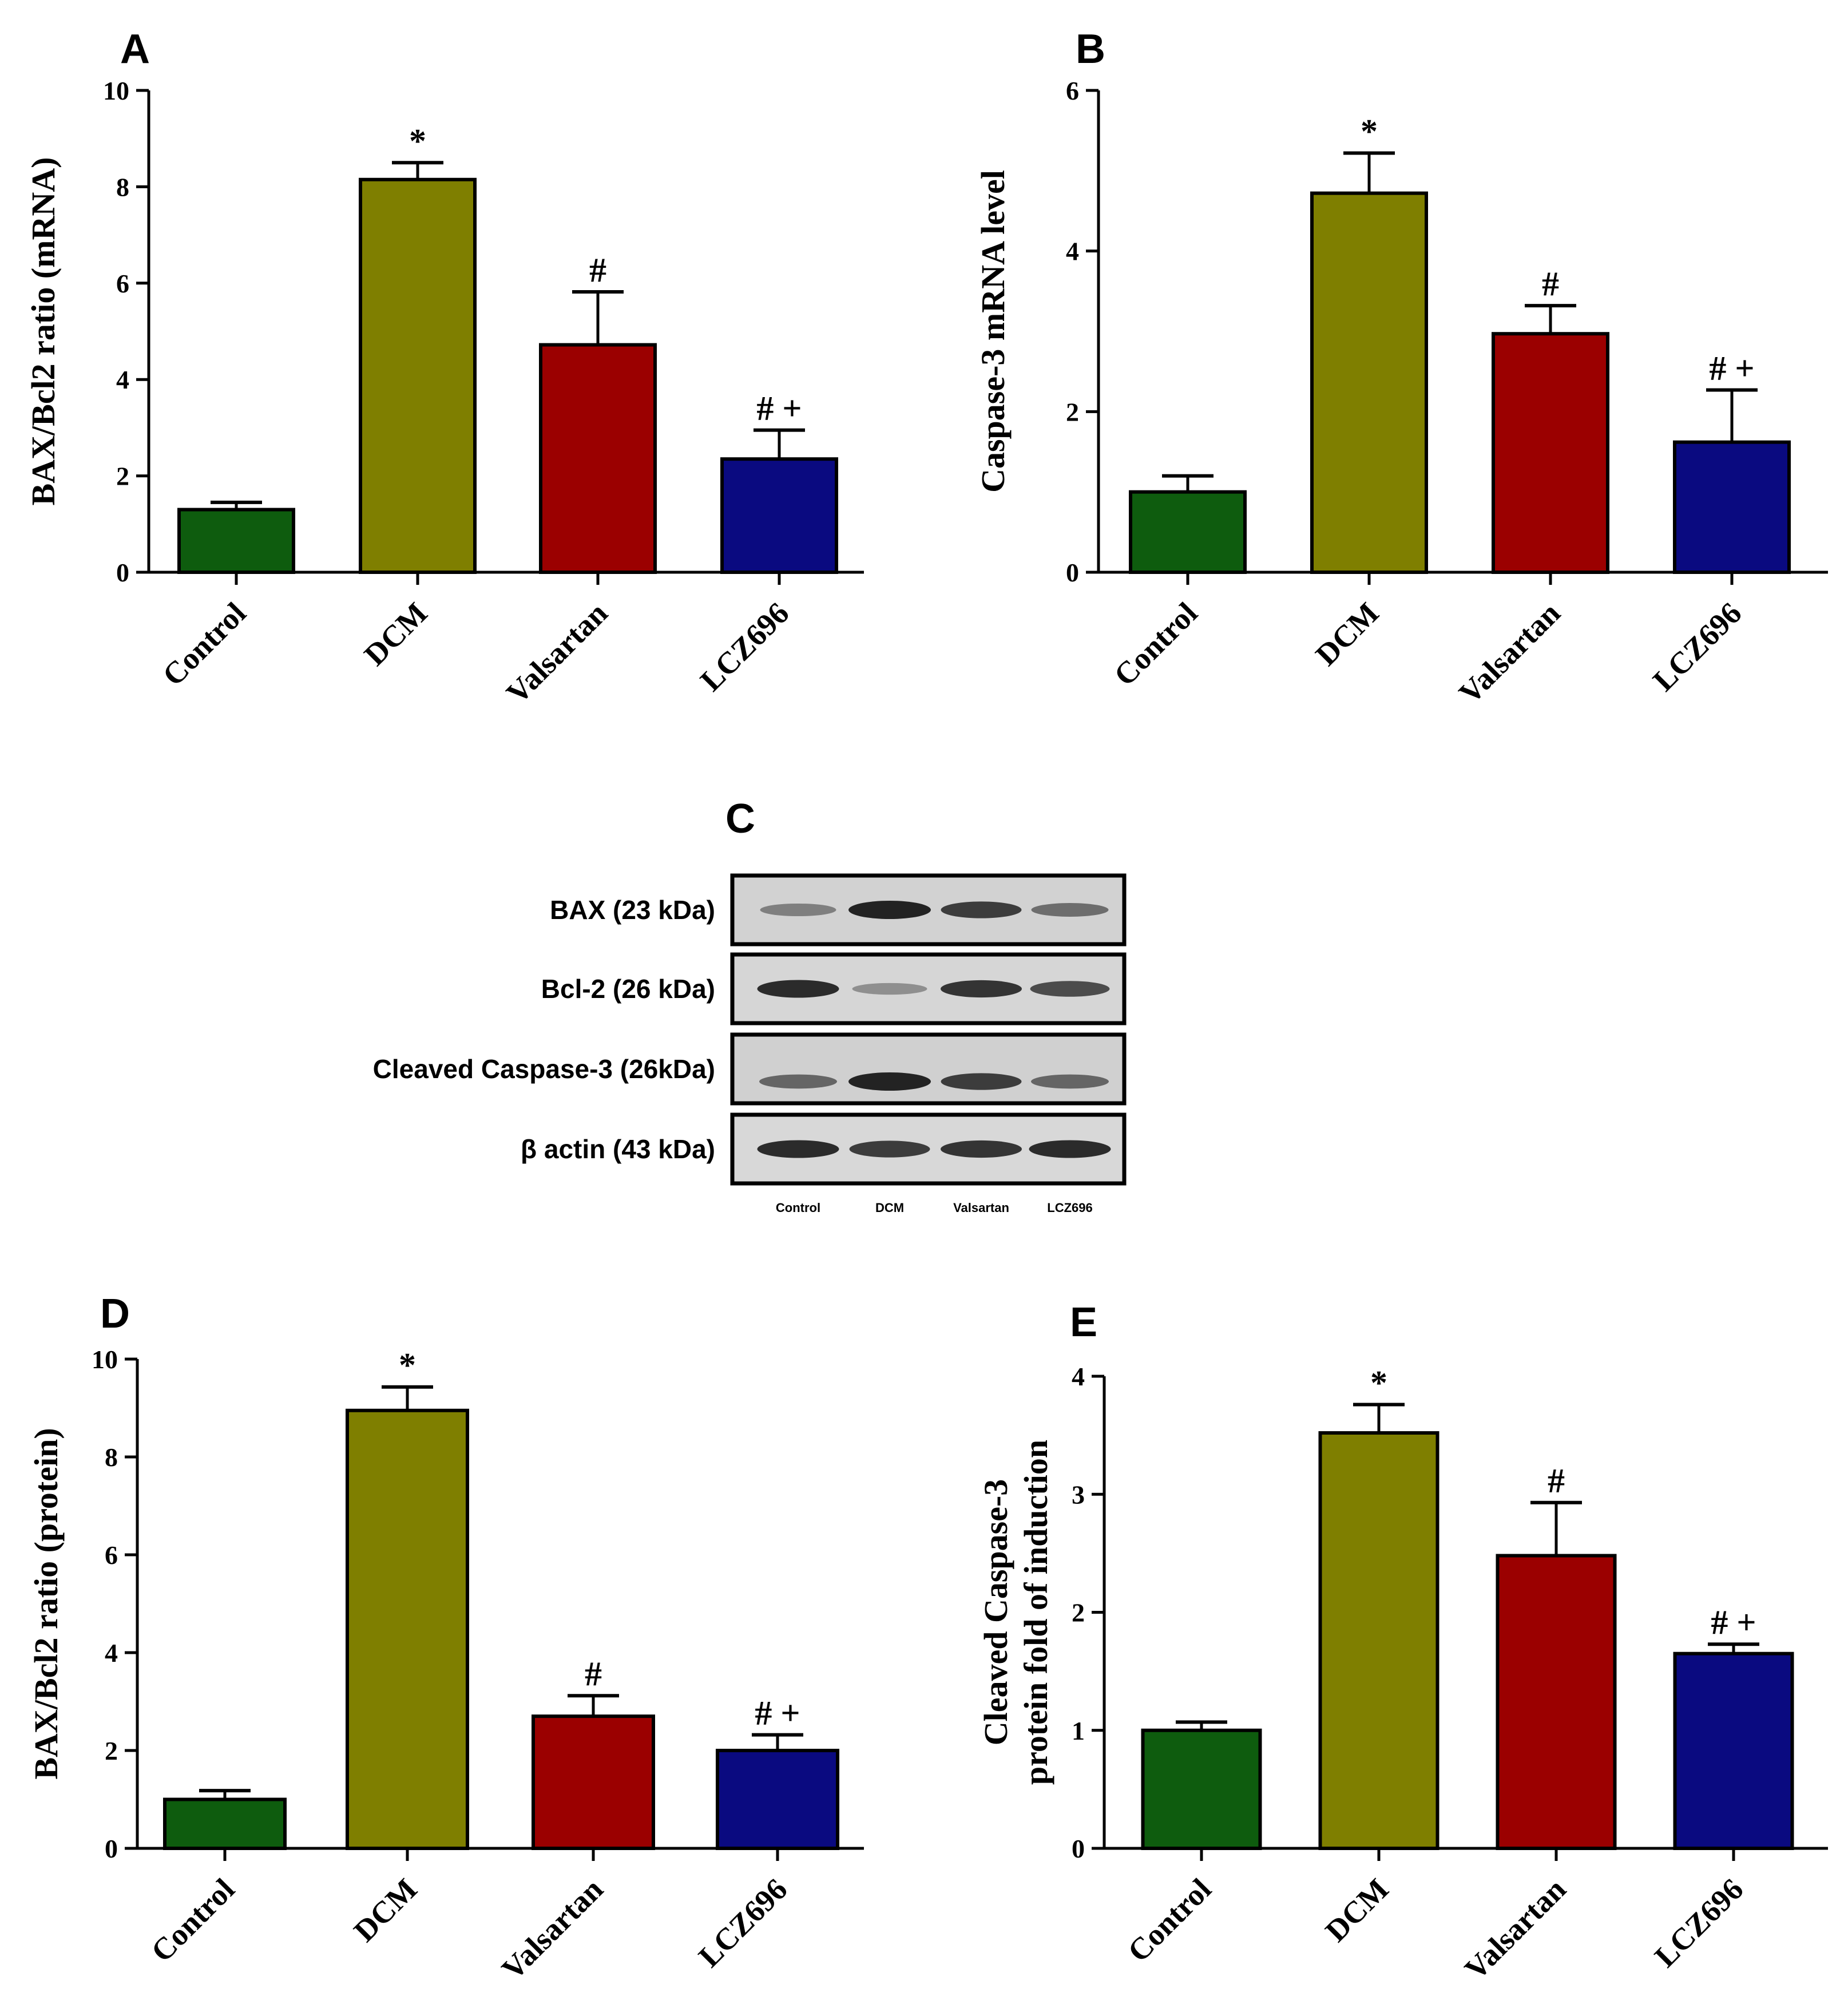  I want to click on y-axis-label: BAX/Bcl2 ratio (mRNA), so click(43, 332).